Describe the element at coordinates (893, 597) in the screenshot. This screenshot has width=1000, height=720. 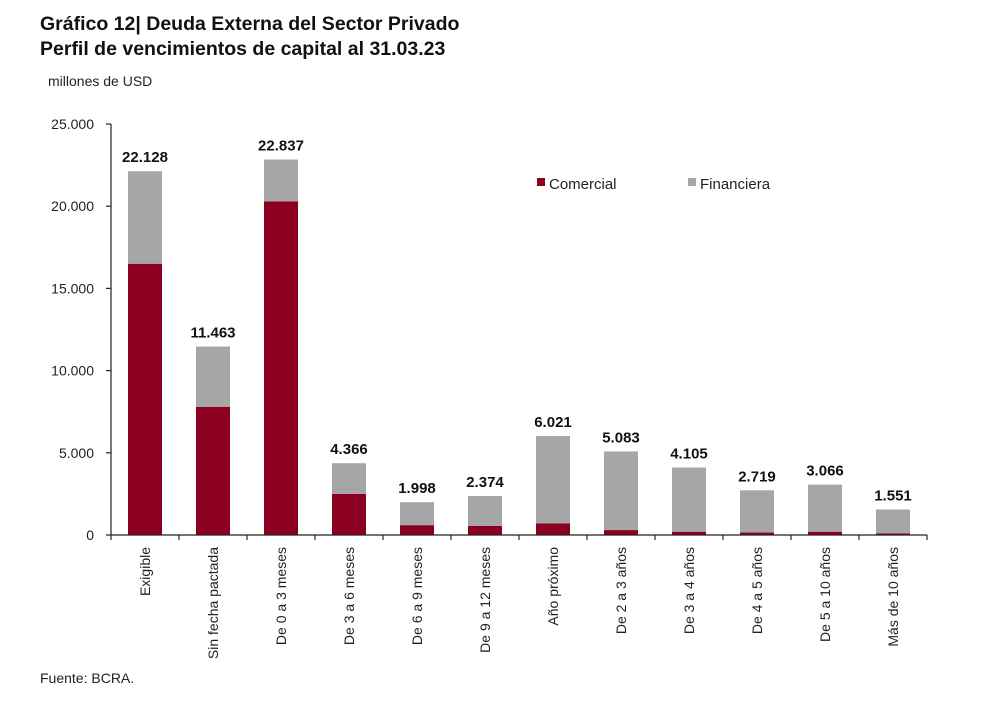
I see `x-tick-label: Más de 10 años` at that location.